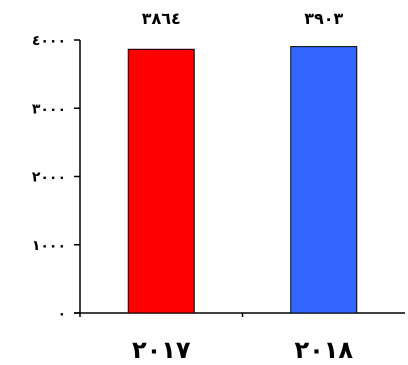  What do you see at coordinates (49, 246) in the screenshot?
I see `y-tick-label: ١٠٠٠` at bounding box center [49, 246].